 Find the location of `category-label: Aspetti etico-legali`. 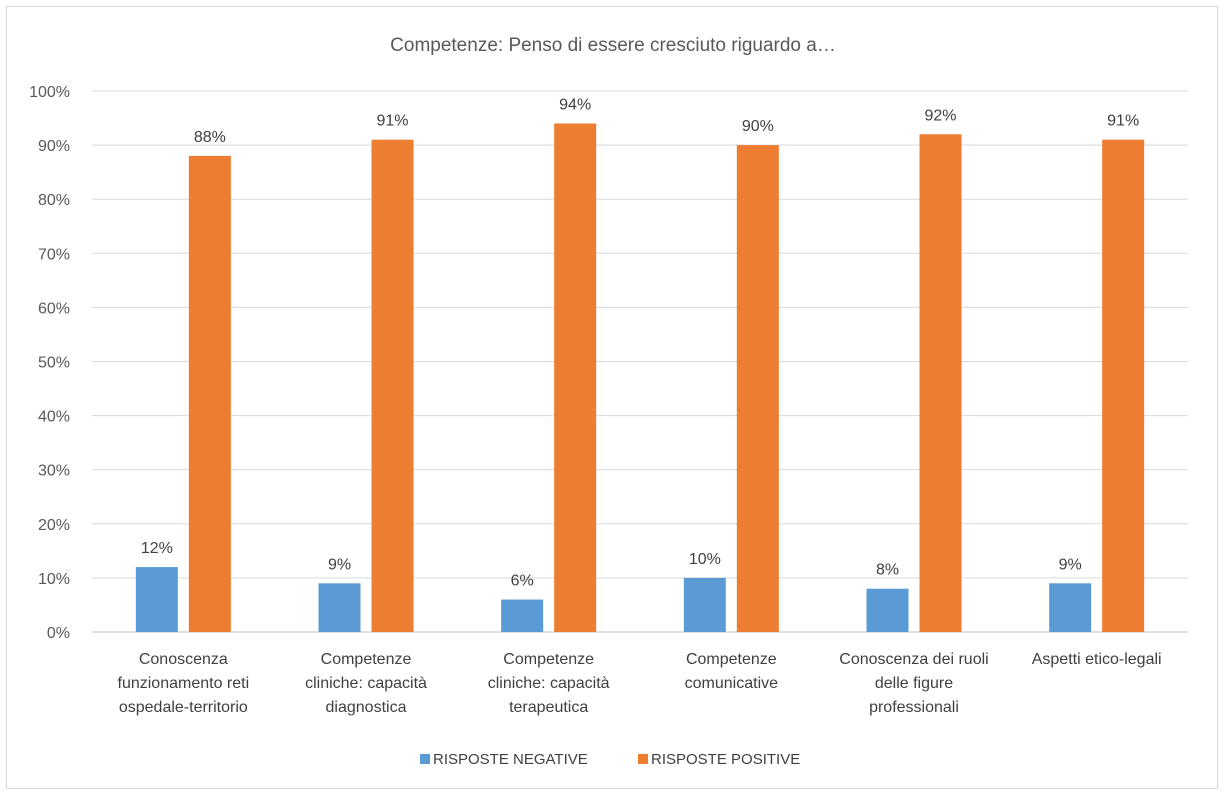

category-label: Aspetti etico-legali is located at coordinates (1097, 659).